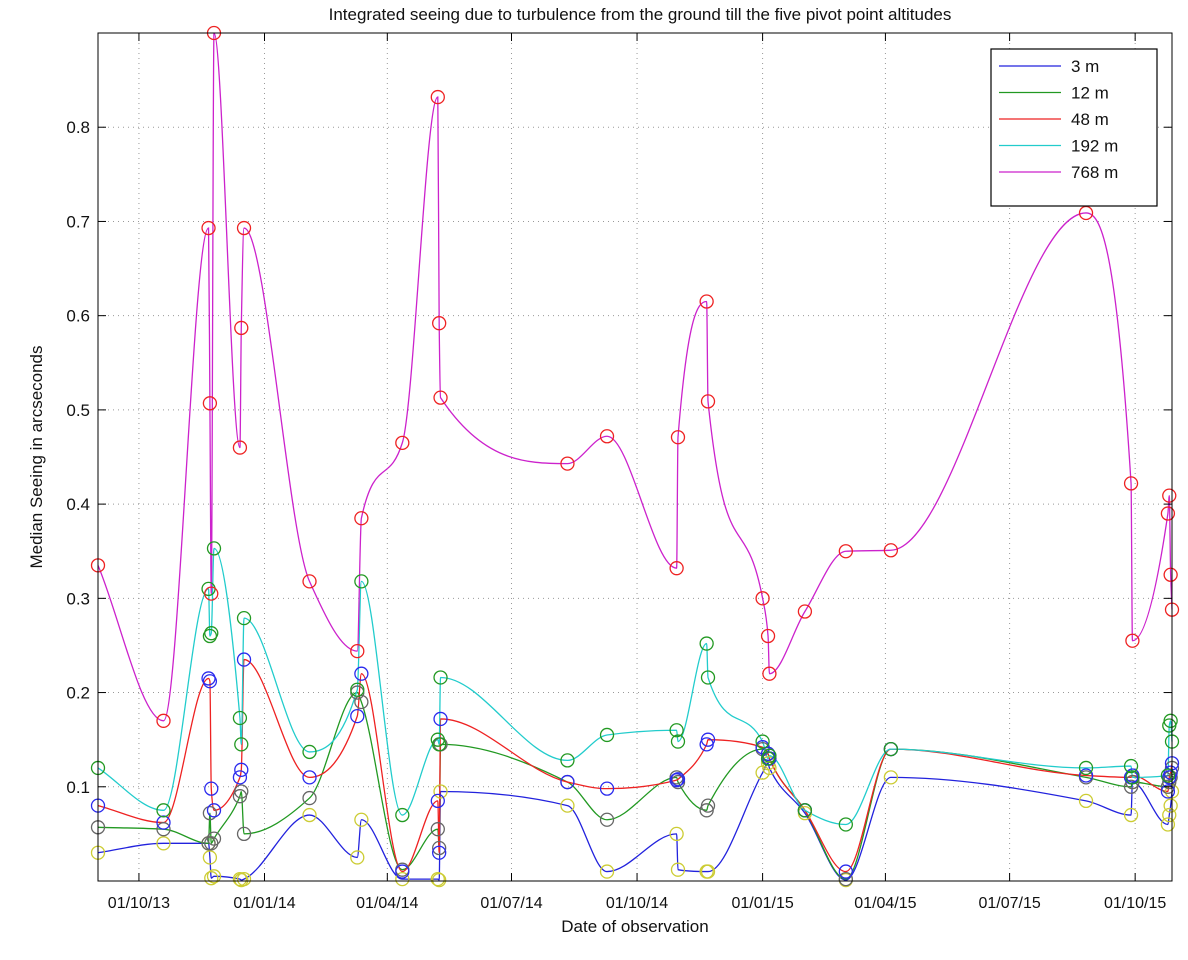 Image resolution: width=1188 pixels, height=960 pixels. I want to click on x-axis-label: Date of observation, so click(634, 926).